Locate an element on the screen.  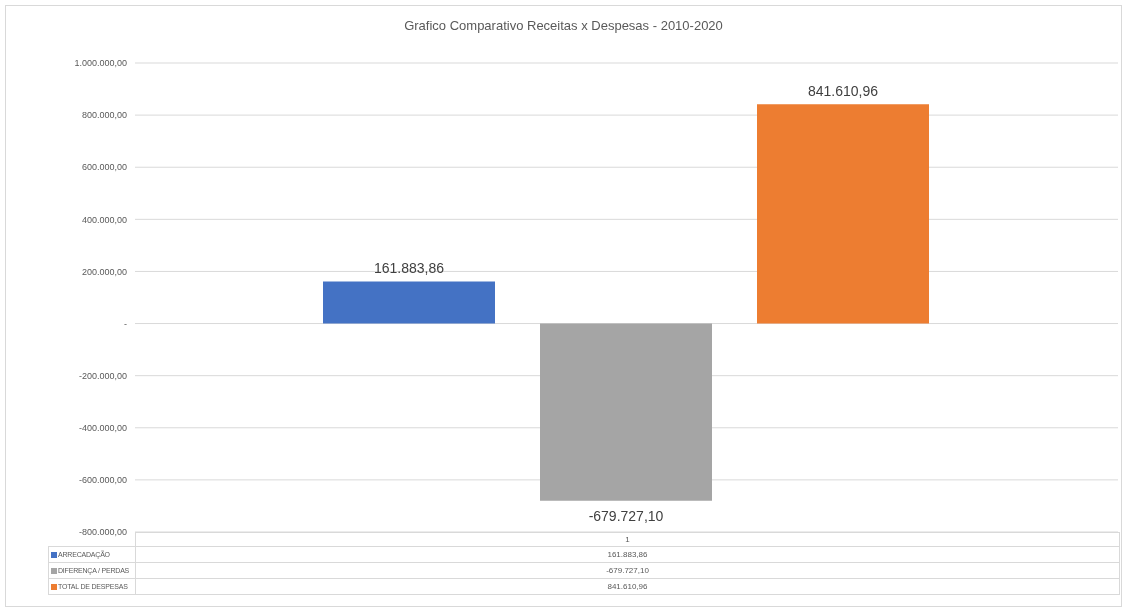
data-label: 161.883,86 is located at coordinates (409, 268).